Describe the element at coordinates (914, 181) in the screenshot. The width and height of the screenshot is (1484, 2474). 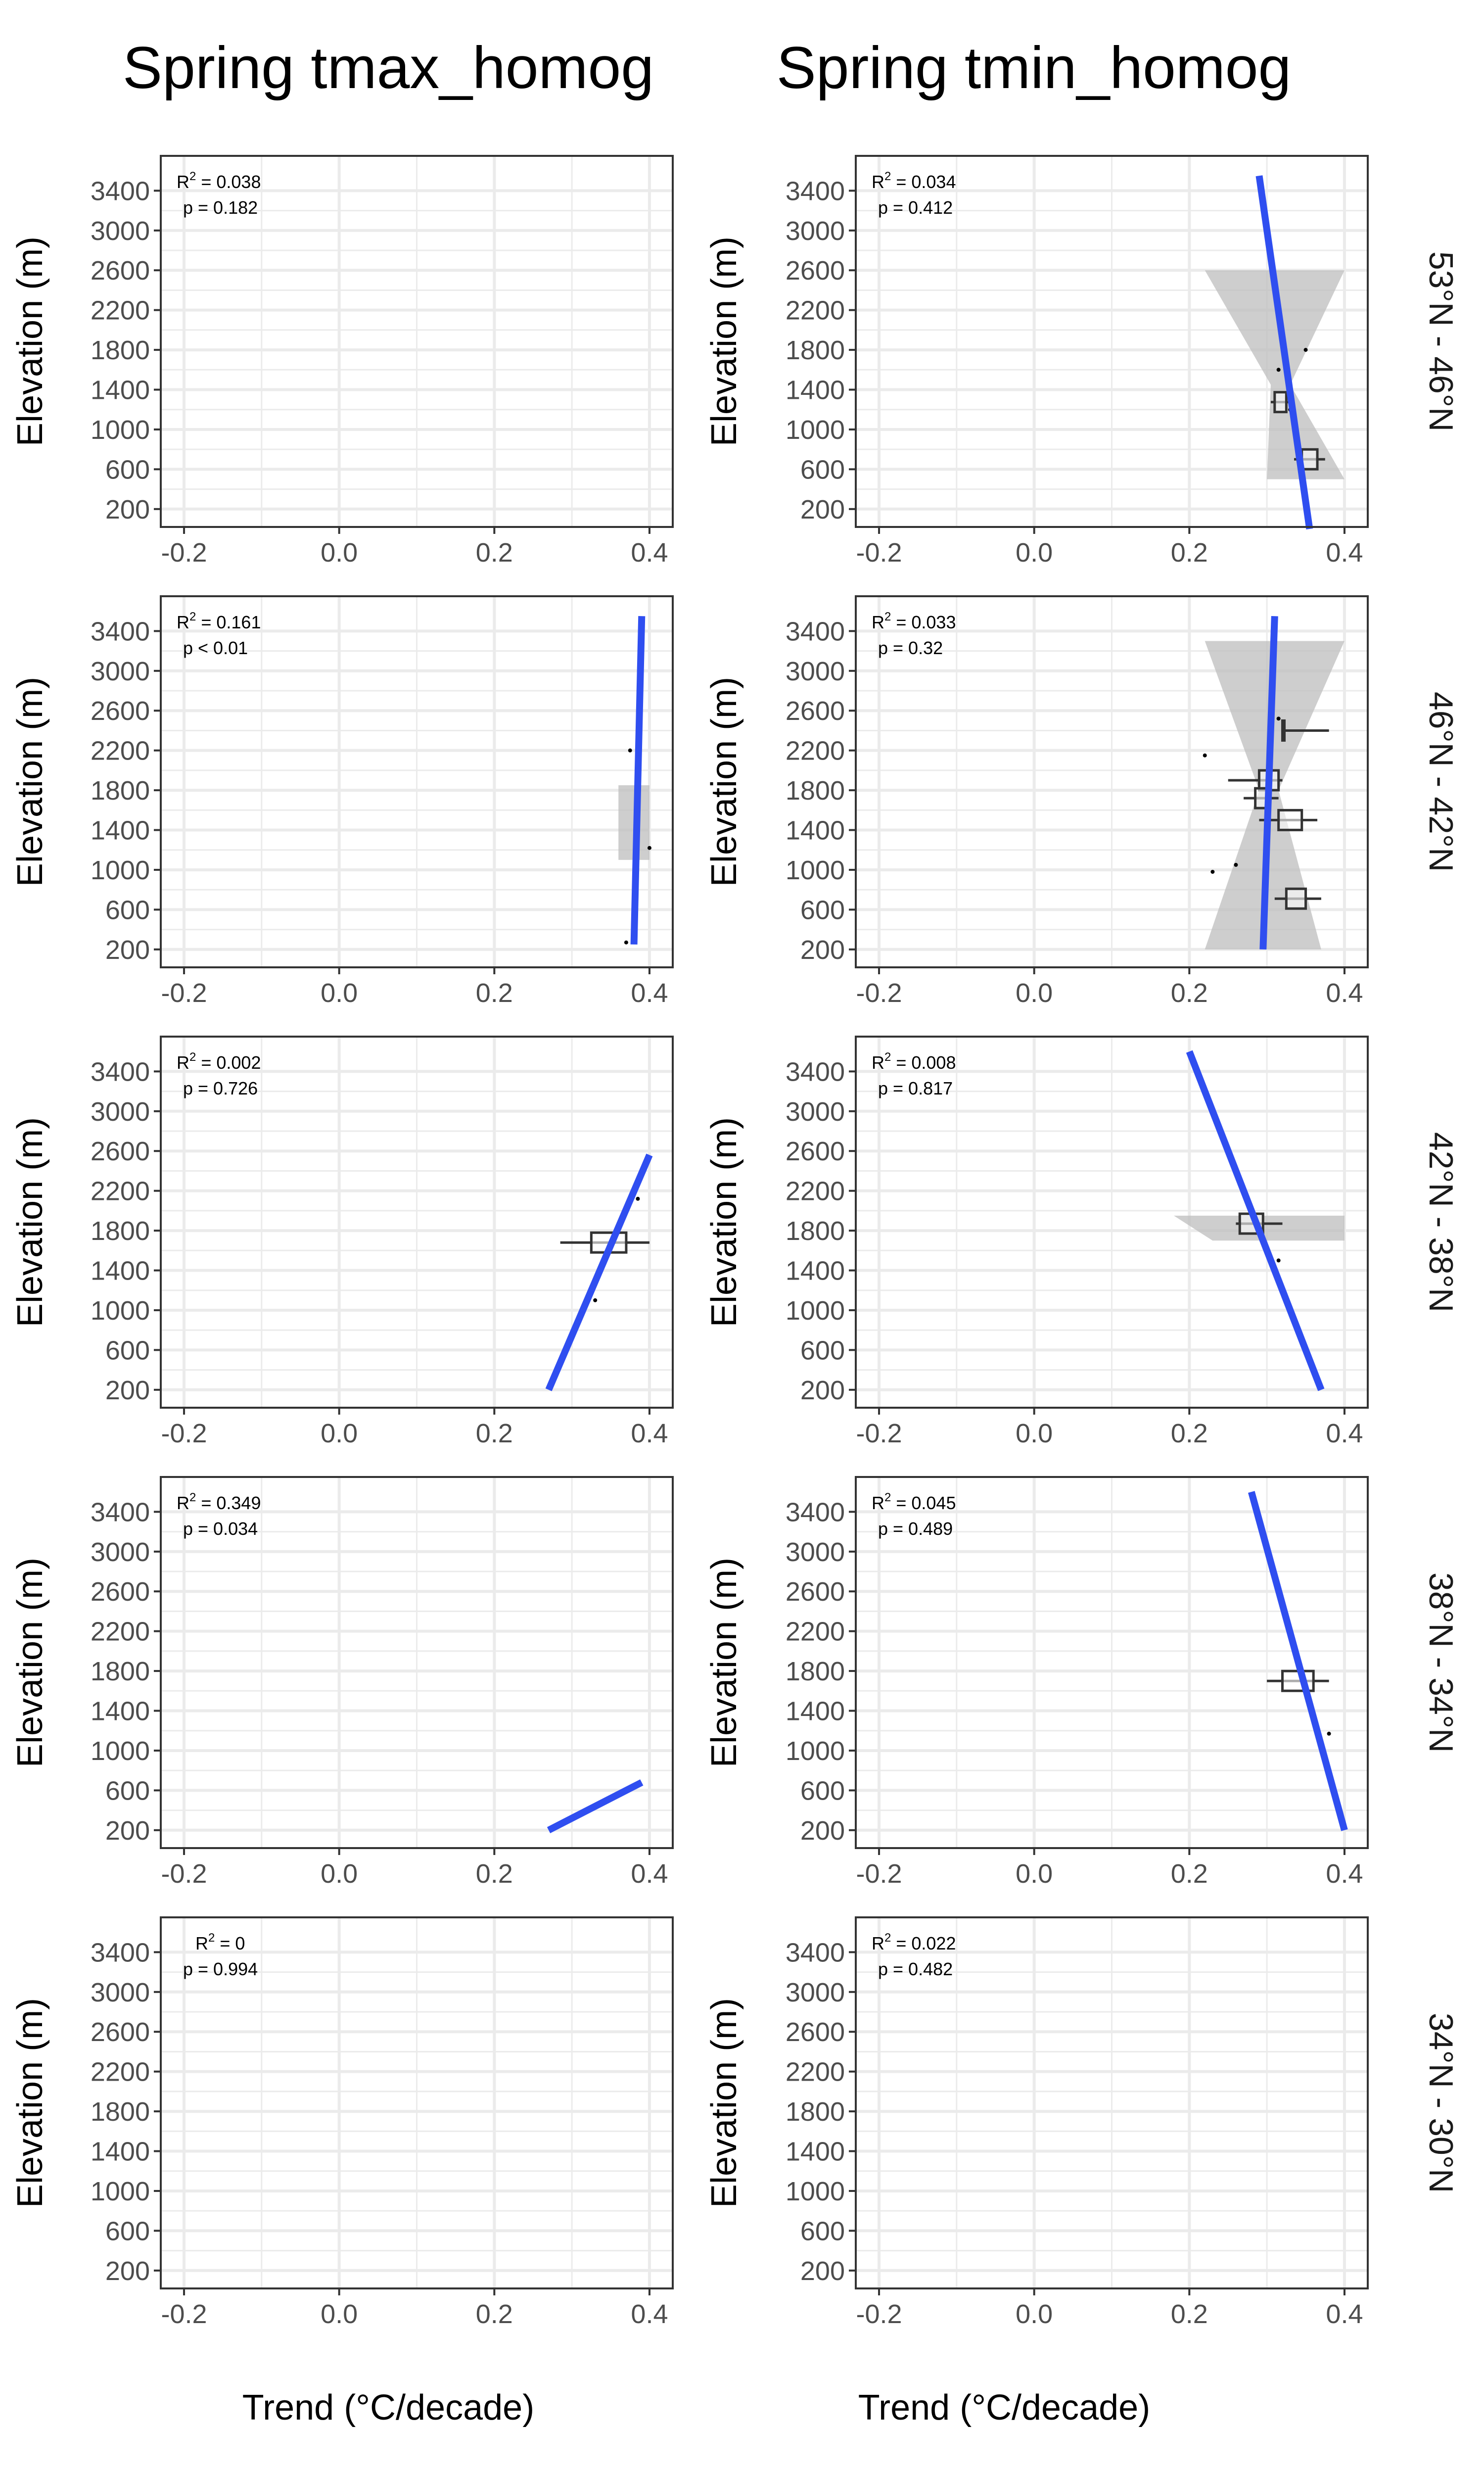
I see `r-squared-label: R2 = 0.034` at that location.